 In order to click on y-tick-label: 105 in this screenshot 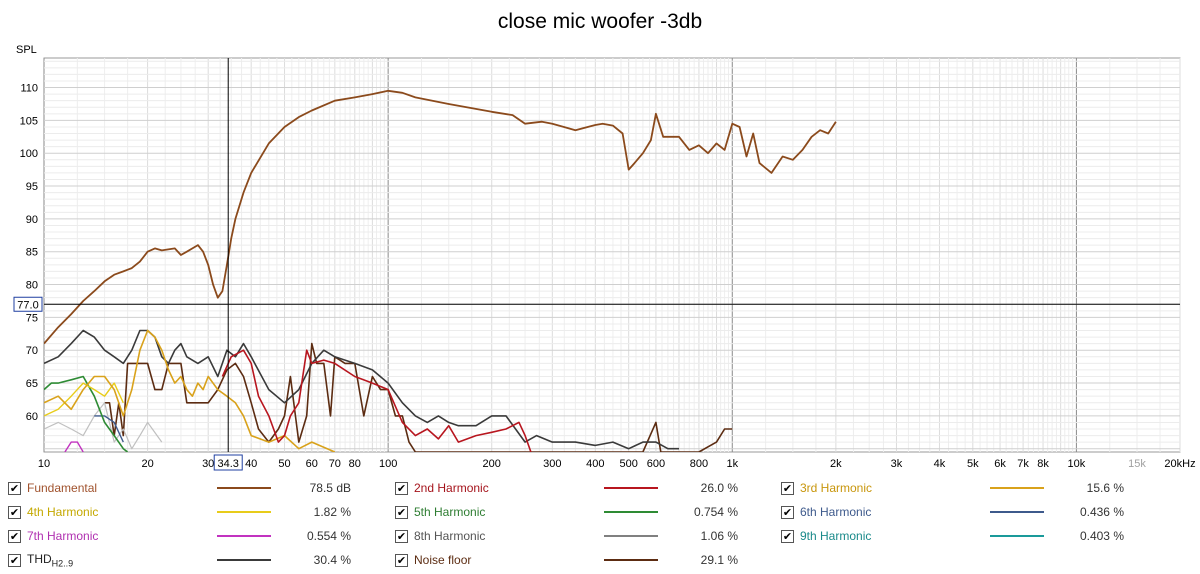, I will do `click(29, 121)`.